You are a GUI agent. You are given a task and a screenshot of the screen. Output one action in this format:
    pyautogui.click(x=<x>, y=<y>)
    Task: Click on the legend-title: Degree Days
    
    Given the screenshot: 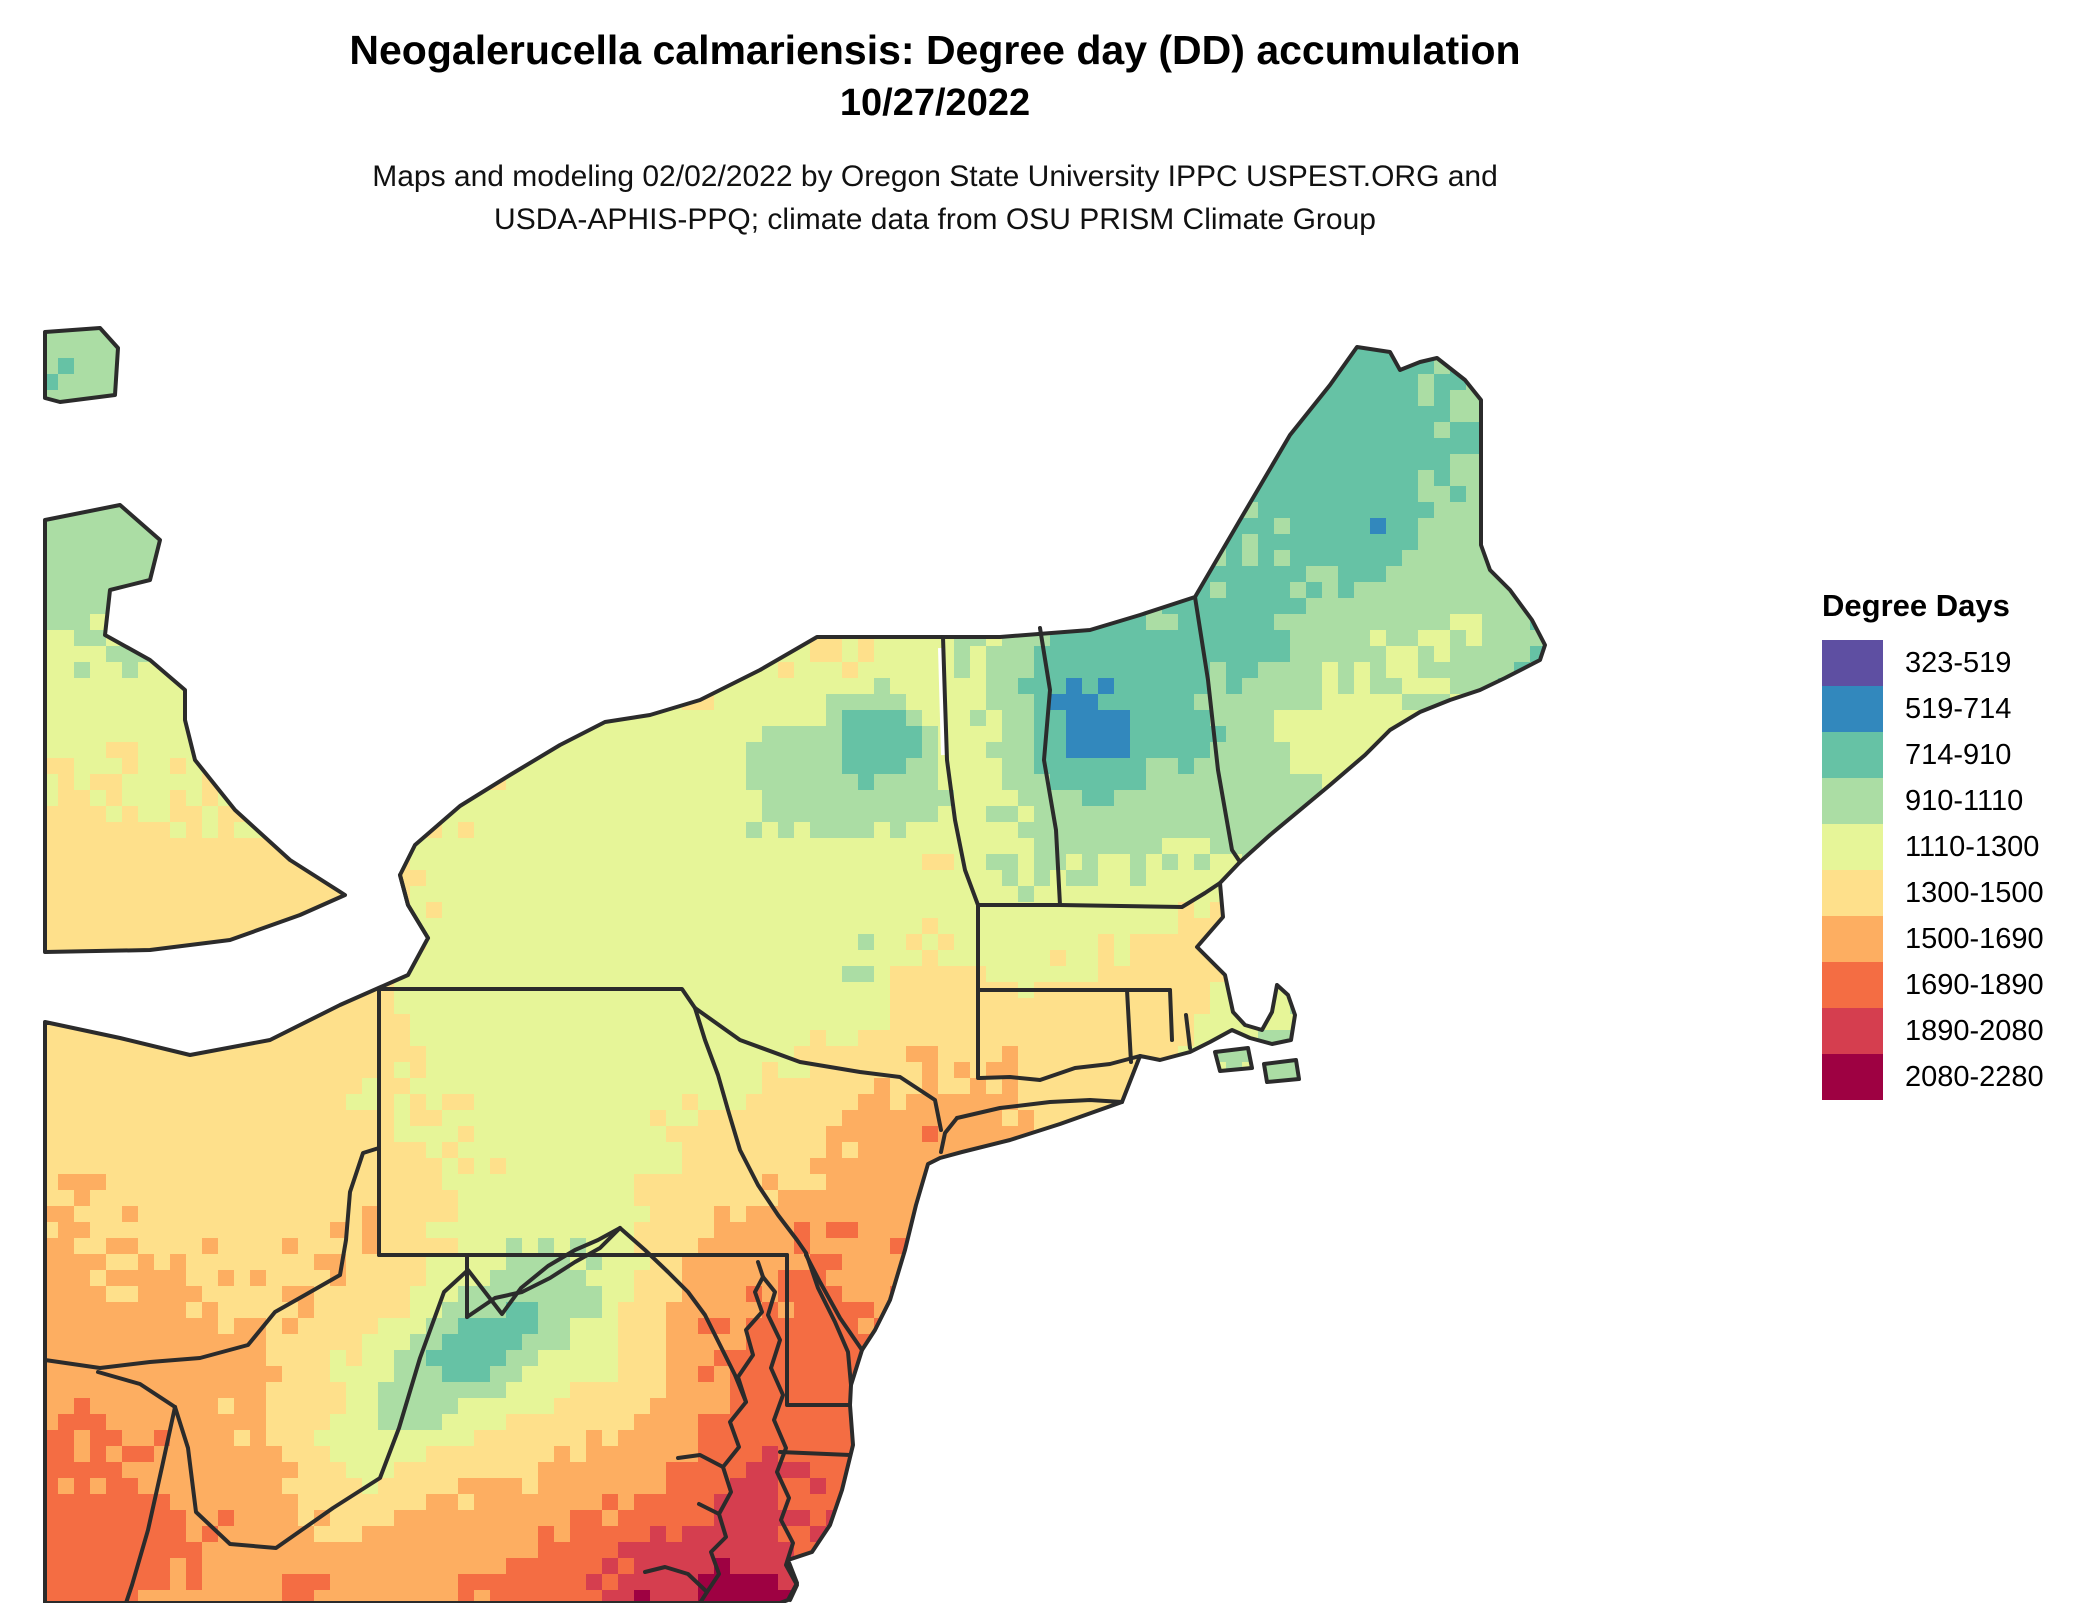 What is the action you would take?
    pyautogui.click(x=1916, y=605)
    